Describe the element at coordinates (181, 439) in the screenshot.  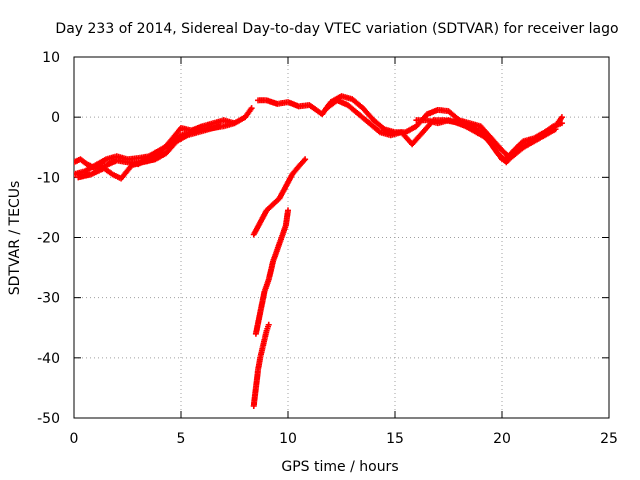
I see `x-tick-label: 5` at that location.